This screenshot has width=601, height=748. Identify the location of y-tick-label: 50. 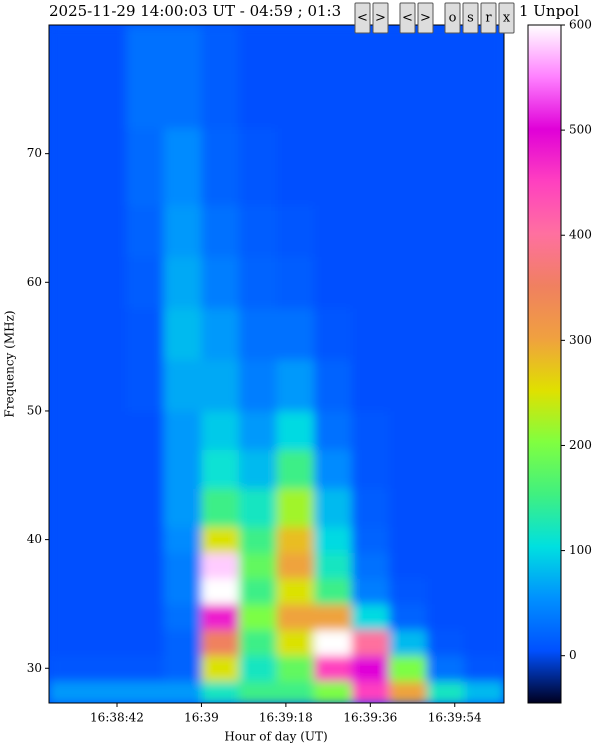
(34, 410).